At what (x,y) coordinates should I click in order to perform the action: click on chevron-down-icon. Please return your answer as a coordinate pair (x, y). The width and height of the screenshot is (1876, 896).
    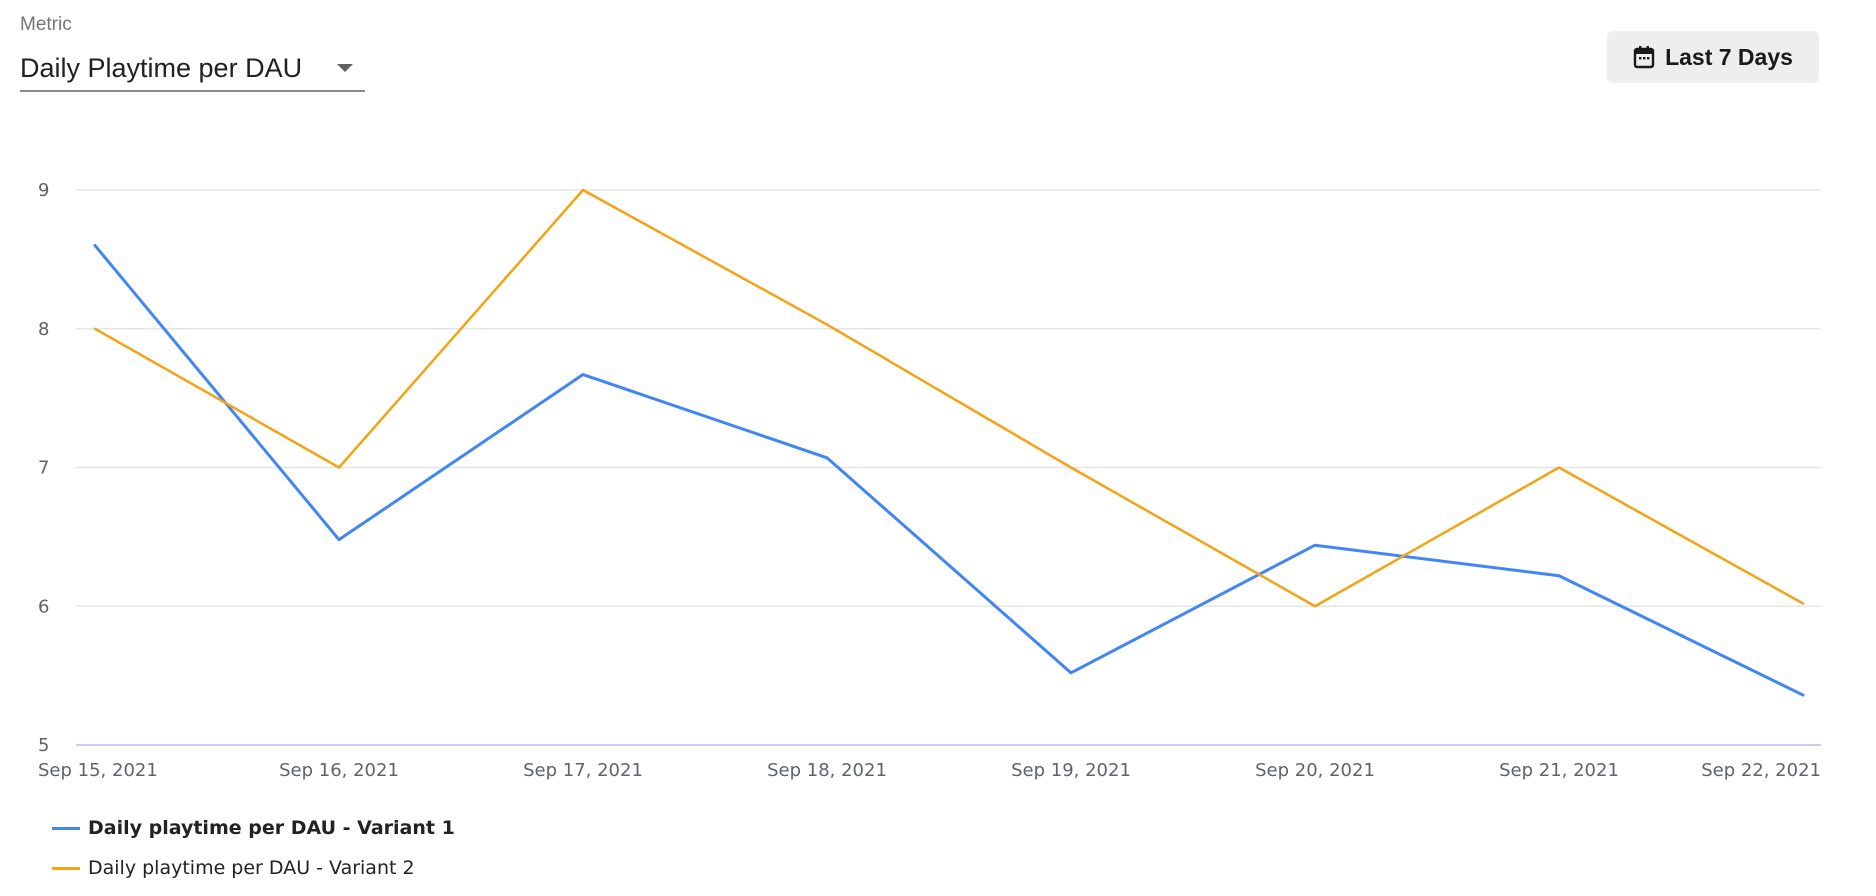
    Looking at the image, I should click on (345, 68).